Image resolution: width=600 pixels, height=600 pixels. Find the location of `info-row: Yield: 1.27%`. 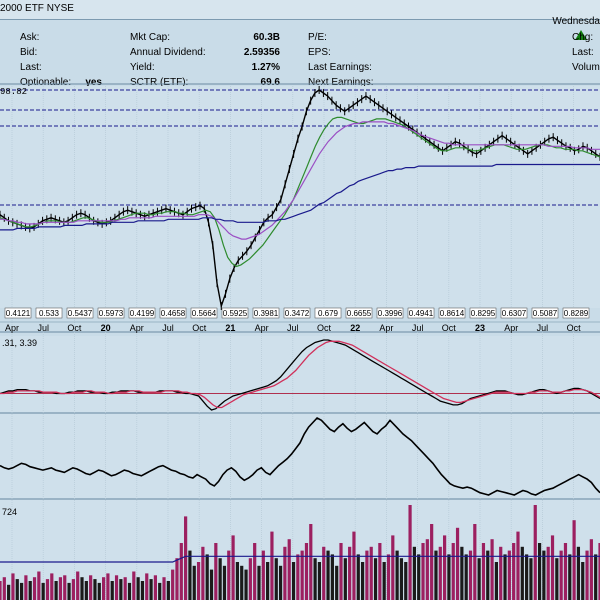

info-row: Yield: 1.27% is located at coordinates (205, 67).